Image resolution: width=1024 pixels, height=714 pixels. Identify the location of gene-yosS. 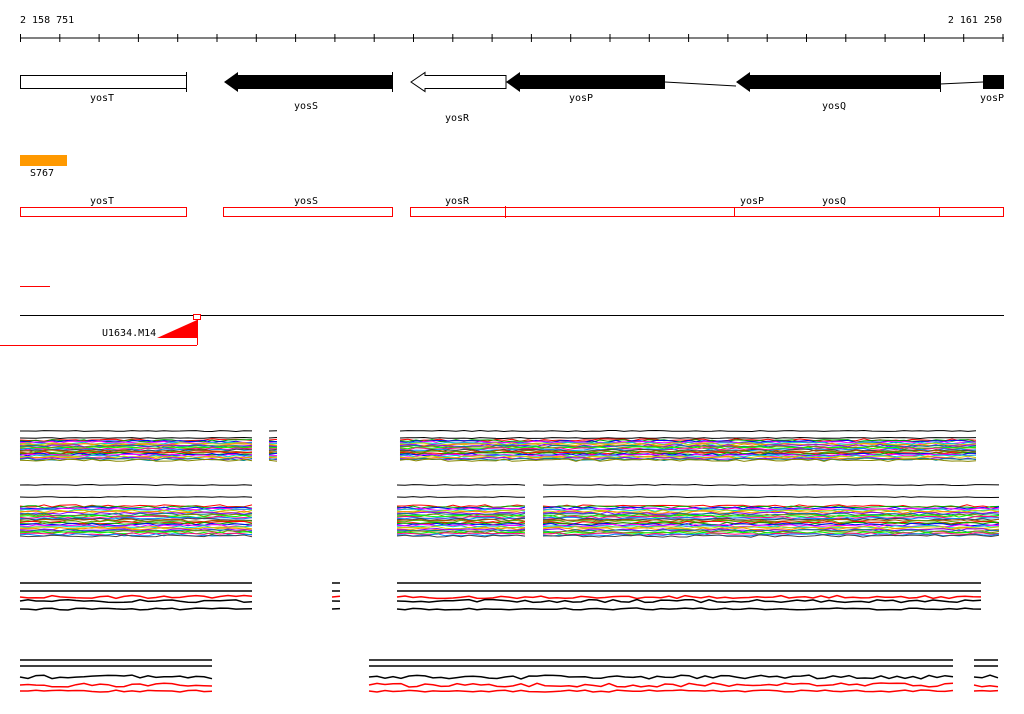
(308, 82).